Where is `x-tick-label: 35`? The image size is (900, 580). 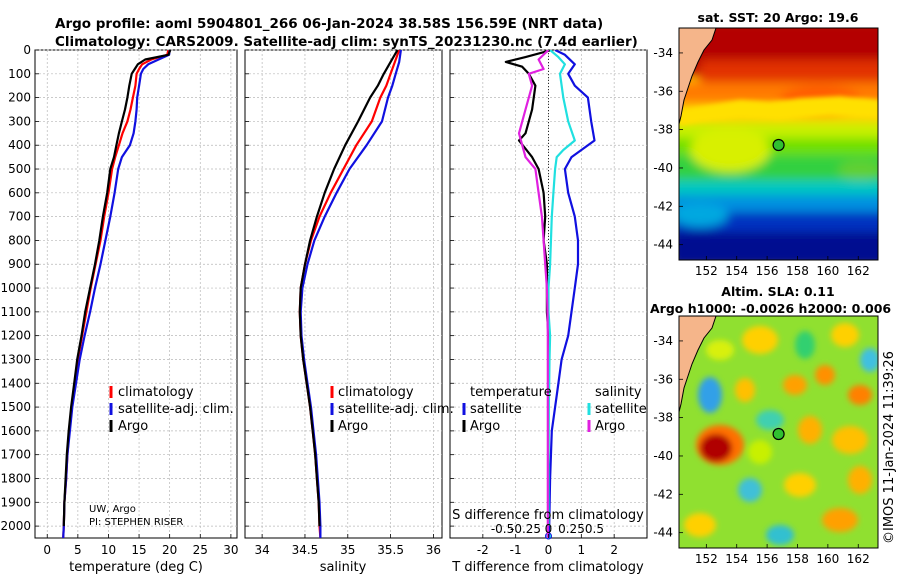 x-tick-label: 35 is located at coordinates (347, 550).